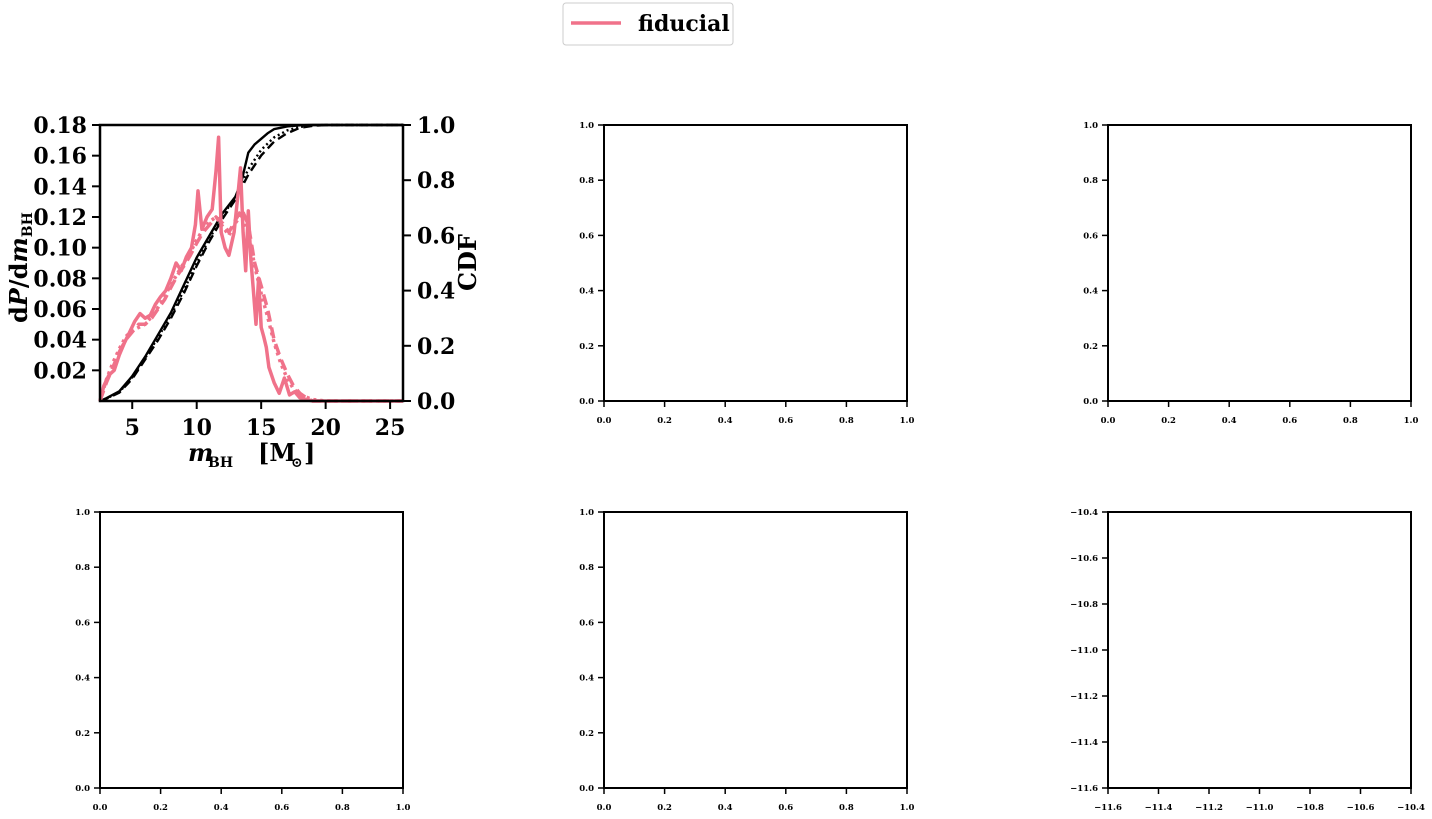 The image size is (1432, 819). What do you see at coordinates (60, 310) in the screenshot?
I see `y-tick-label: 0.06` at bounding box center [60, 310].